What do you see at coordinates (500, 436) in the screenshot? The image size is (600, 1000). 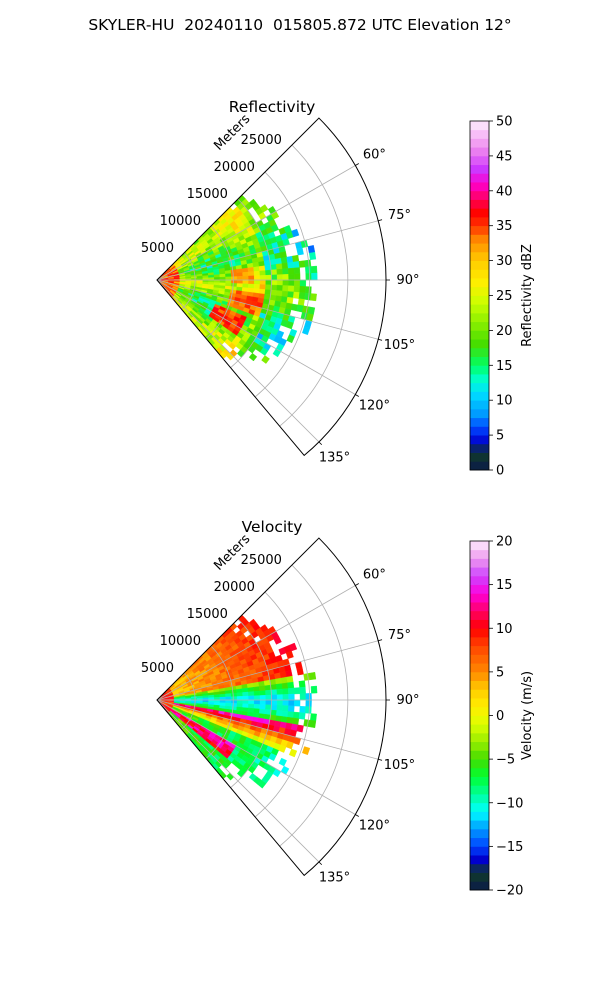 I see `colorbar-tick-label: 5` at bounding box center [500, 436].